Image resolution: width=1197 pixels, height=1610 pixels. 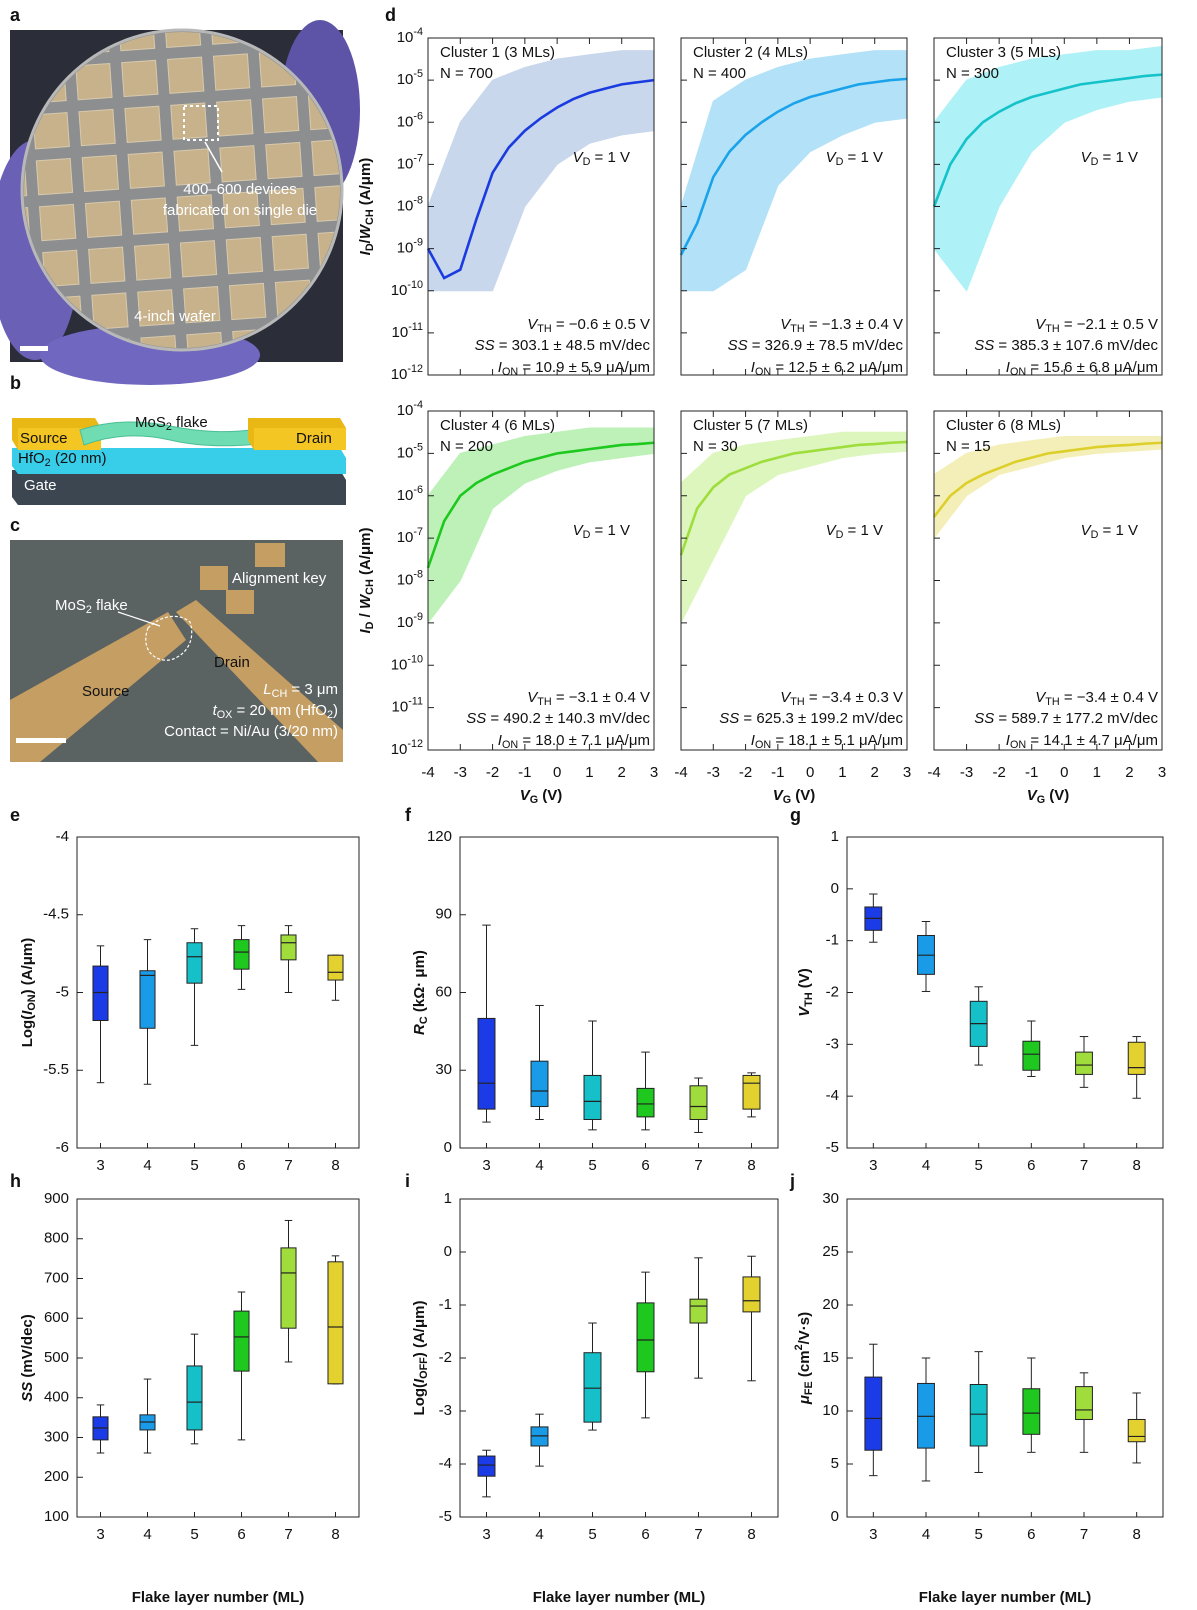 I want to click on panel-letter: c, so click(x=15, y=525).